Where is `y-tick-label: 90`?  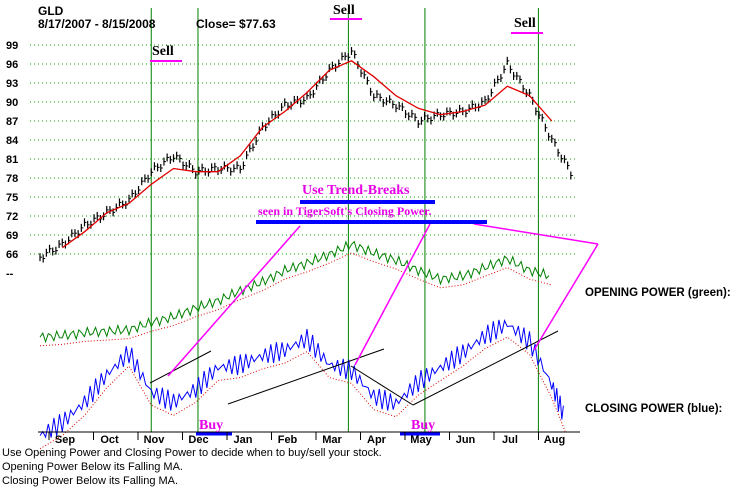
y-tick-label: 90 is located at coordinates (12, 103).